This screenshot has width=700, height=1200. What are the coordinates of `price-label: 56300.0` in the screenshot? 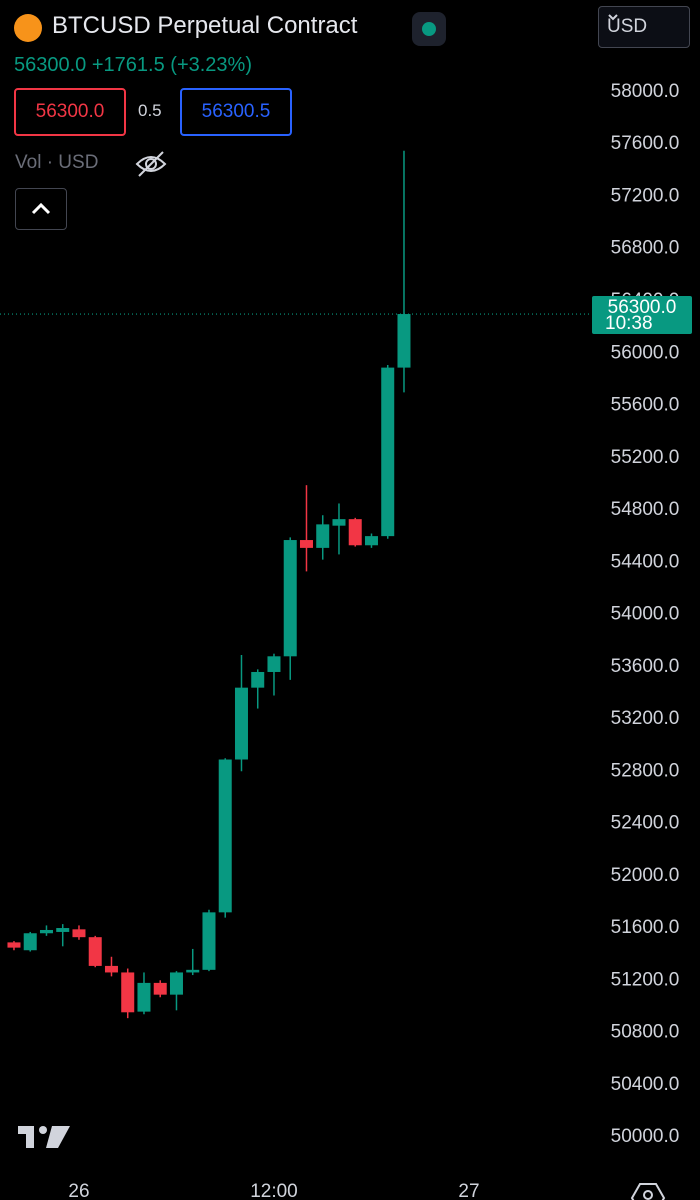 It's located at (642, 307).